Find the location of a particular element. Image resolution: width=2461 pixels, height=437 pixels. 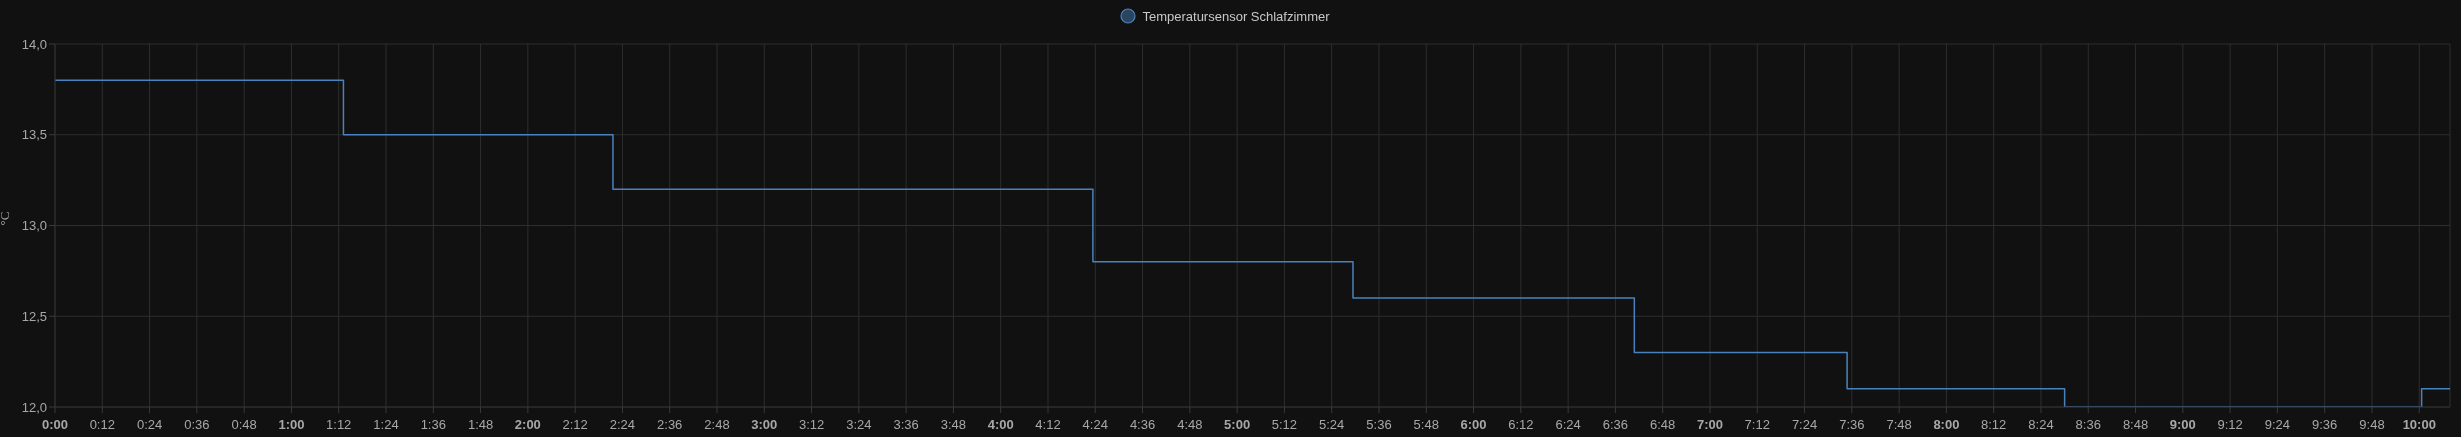

x-tick-label: 9:48 is located at coordinates (2372, 424).